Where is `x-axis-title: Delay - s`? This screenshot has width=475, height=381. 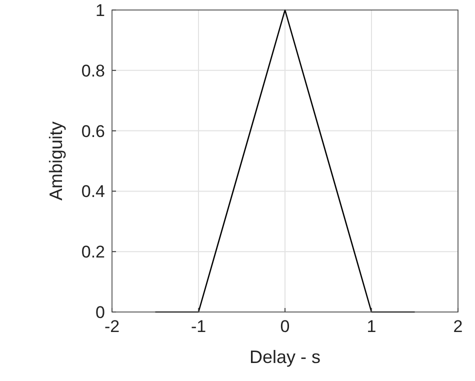
x-axis-title: Delay - s is located at coordinates (285, 357).